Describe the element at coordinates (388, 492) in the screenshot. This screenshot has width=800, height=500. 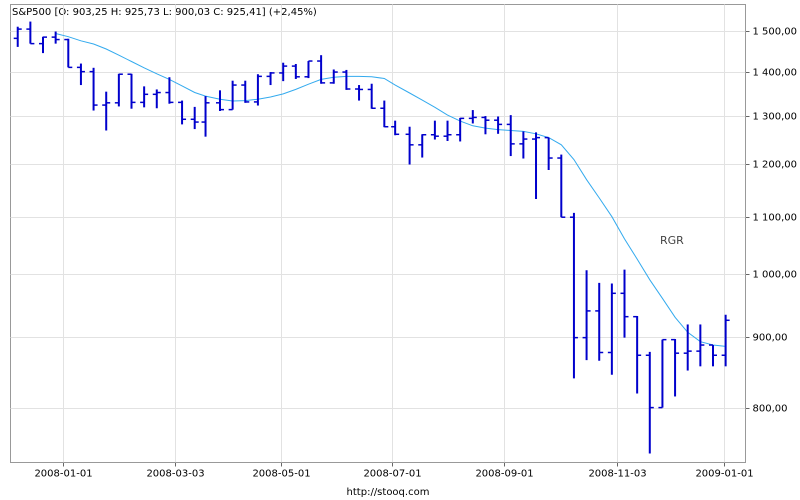
I see `source: http://stooq.com` at that location.